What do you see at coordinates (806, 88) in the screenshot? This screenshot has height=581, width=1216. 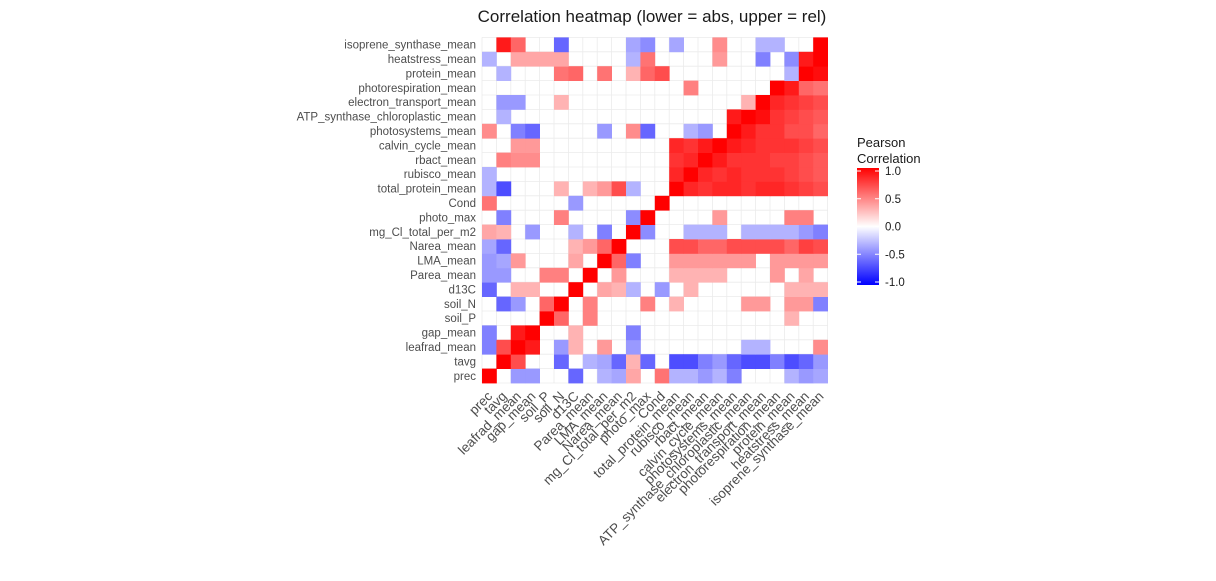 I see `heatmap-cell-photorespiration_mean-heatstress_mean` at bounding box center [806, 88].